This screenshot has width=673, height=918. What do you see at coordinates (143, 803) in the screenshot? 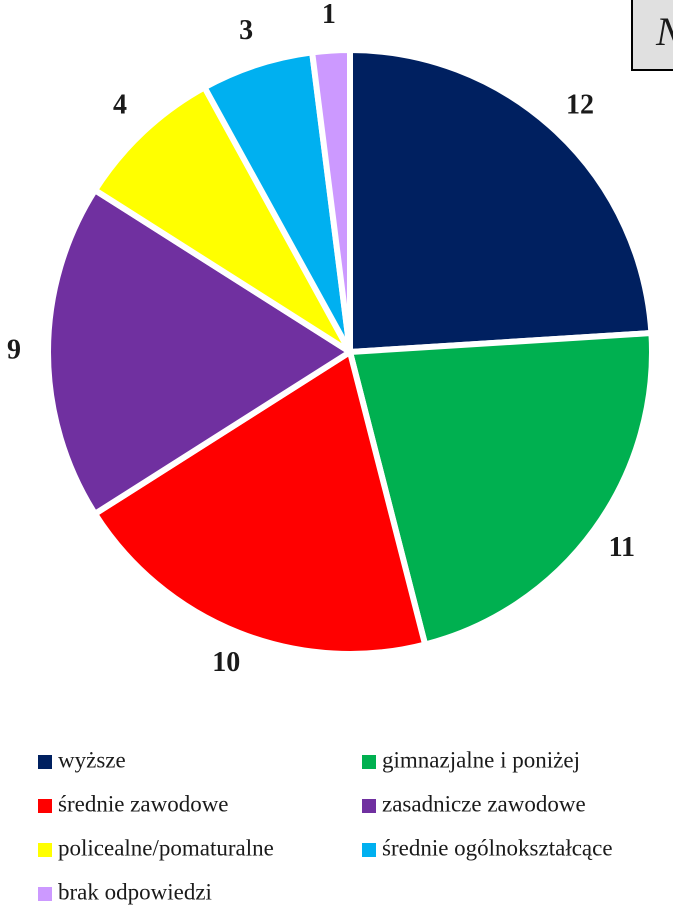
I see `legend-label: średnie zawodowe` at bounding box center [143, 803].